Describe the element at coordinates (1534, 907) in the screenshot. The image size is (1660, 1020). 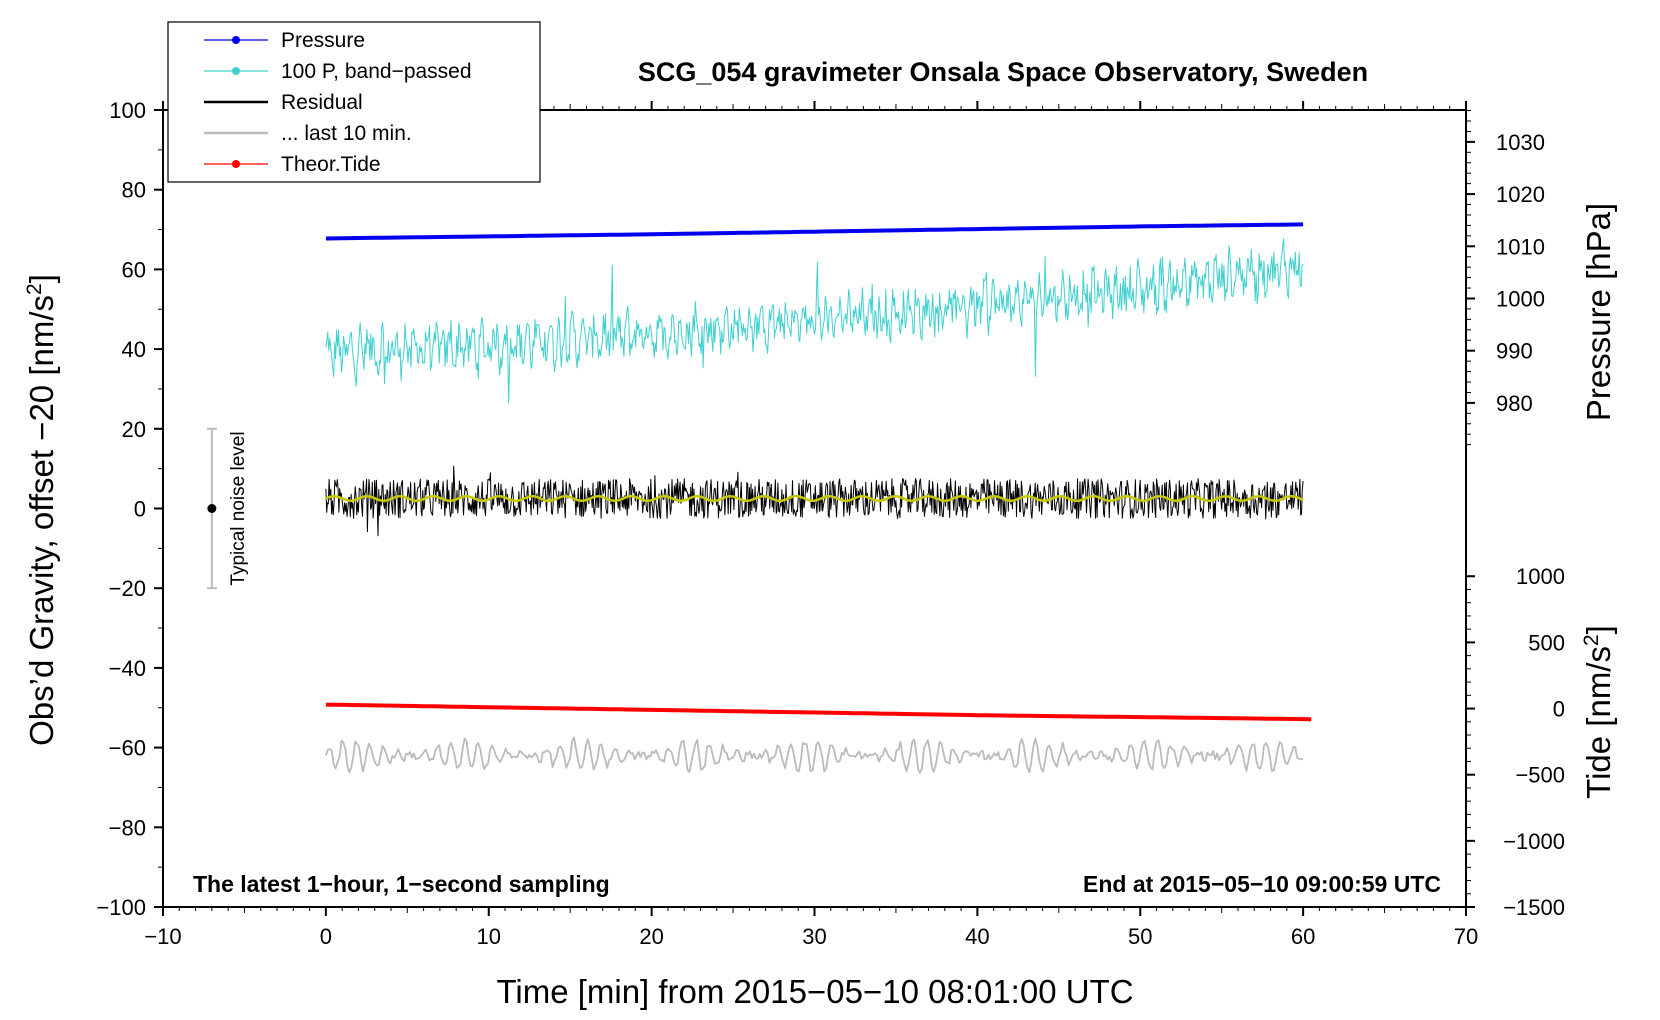
I see `tide-tick-label-0: −1500` at that location.